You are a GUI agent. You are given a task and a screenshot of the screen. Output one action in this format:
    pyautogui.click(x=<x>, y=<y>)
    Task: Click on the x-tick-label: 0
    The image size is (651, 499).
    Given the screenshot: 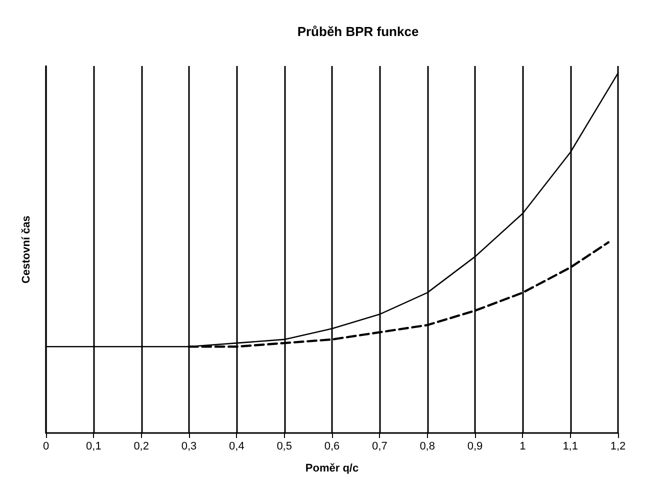 What is the action you would take?
    pyautogui.click(x=46, y=446)
    